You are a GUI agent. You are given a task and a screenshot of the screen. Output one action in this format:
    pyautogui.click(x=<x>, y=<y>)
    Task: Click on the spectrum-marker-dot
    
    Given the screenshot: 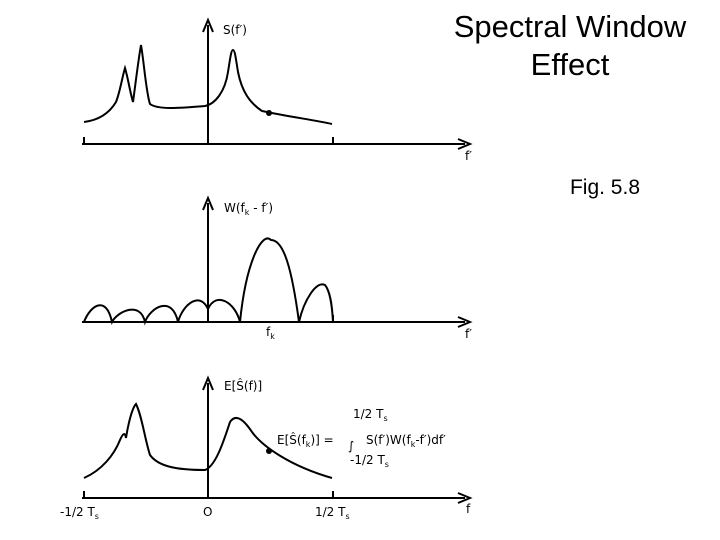 What is the action you would take?
    pyautogui.click(x=269, y=113)
    